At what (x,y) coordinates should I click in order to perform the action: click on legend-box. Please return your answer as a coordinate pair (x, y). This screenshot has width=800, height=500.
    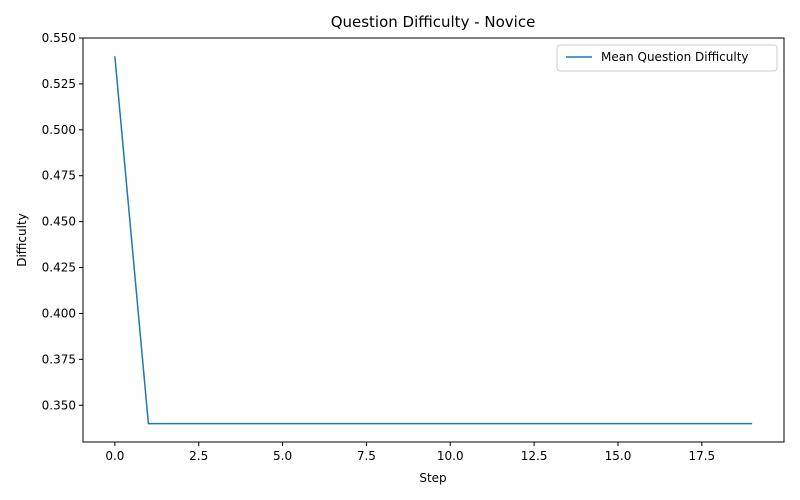
    Looking at the image, I should click on (667, 58).